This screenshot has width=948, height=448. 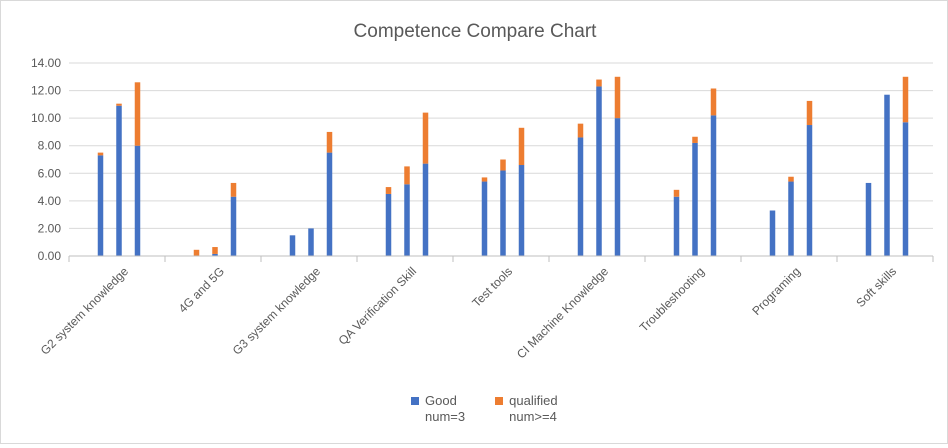 I want to click on legend-swatch-qualified, so click(x=499, y=401).